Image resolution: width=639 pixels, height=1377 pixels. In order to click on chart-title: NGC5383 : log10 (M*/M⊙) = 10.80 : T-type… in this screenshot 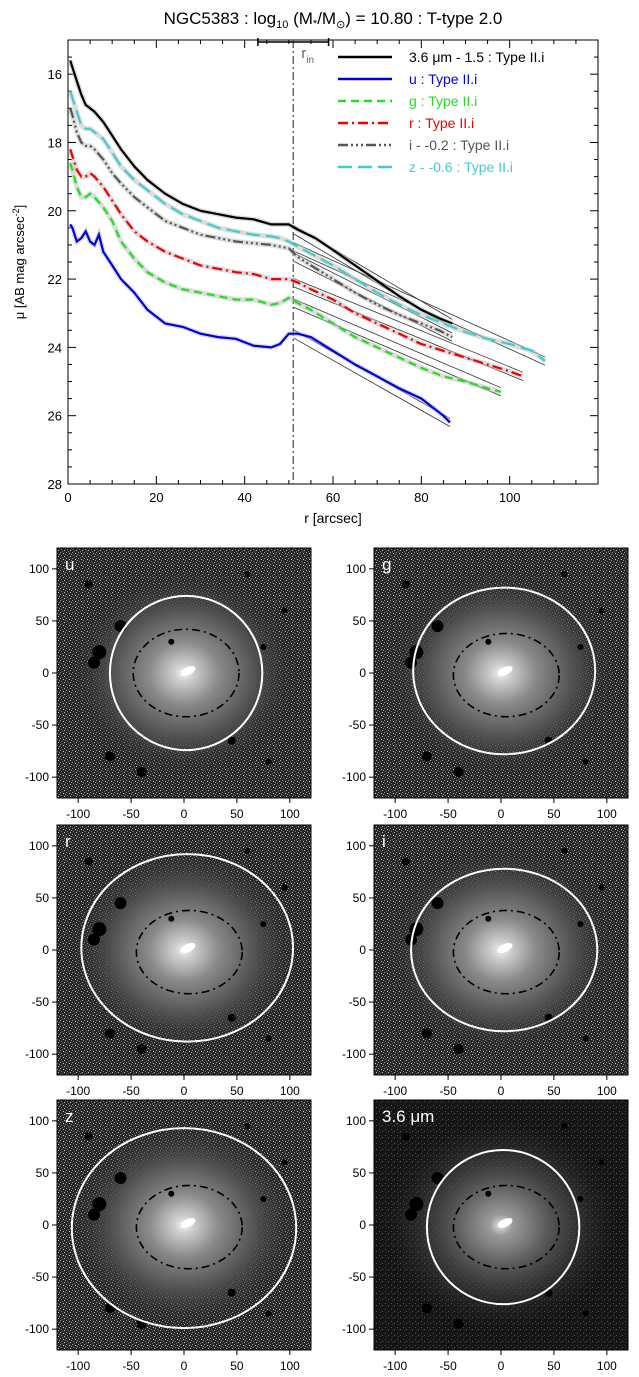, I will do `click(333, 20)`.